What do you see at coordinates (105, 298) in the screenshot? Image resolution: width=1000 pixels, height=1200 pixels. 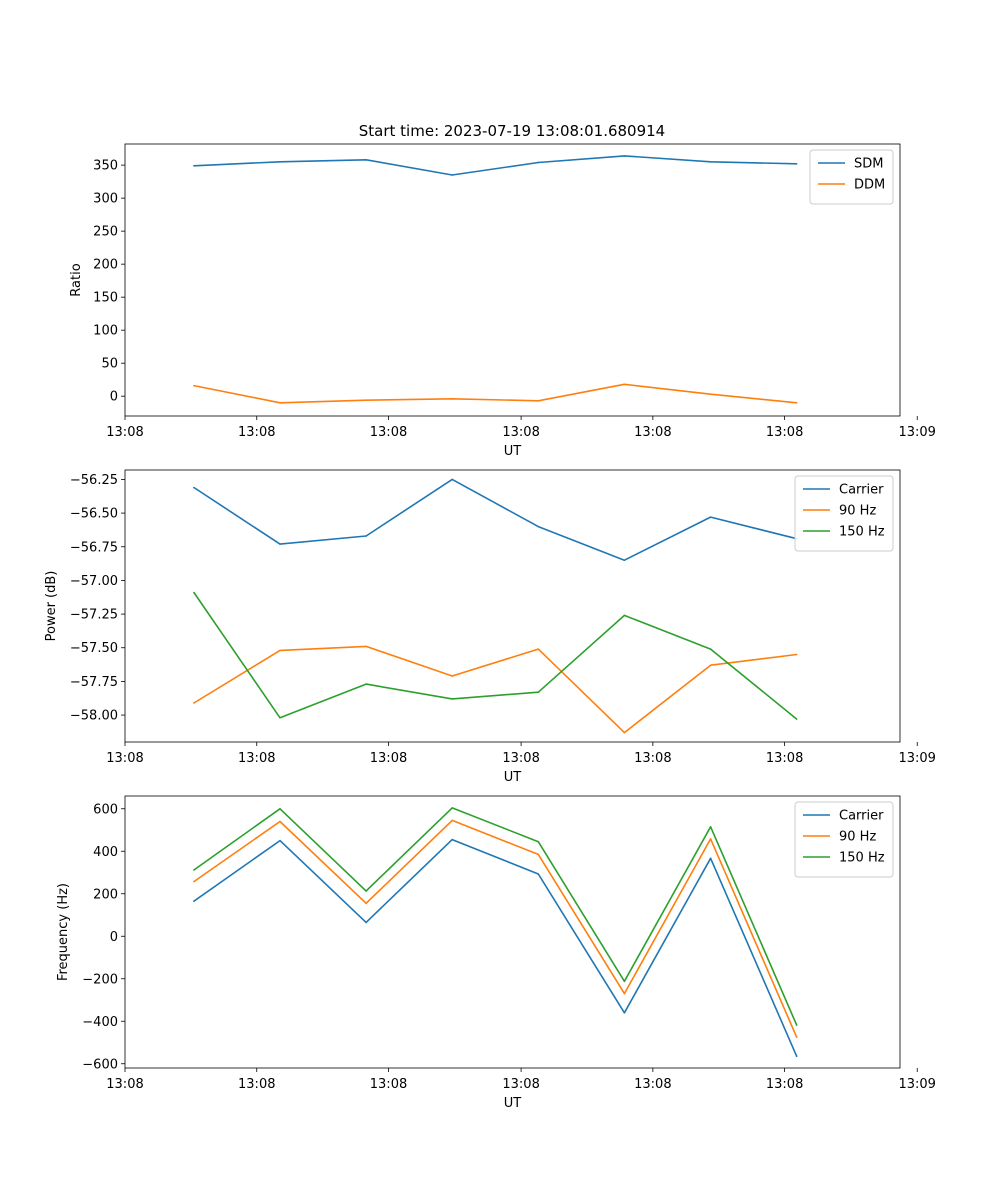 I see `y-tick-label: 150` at bounding box center [105, 298].